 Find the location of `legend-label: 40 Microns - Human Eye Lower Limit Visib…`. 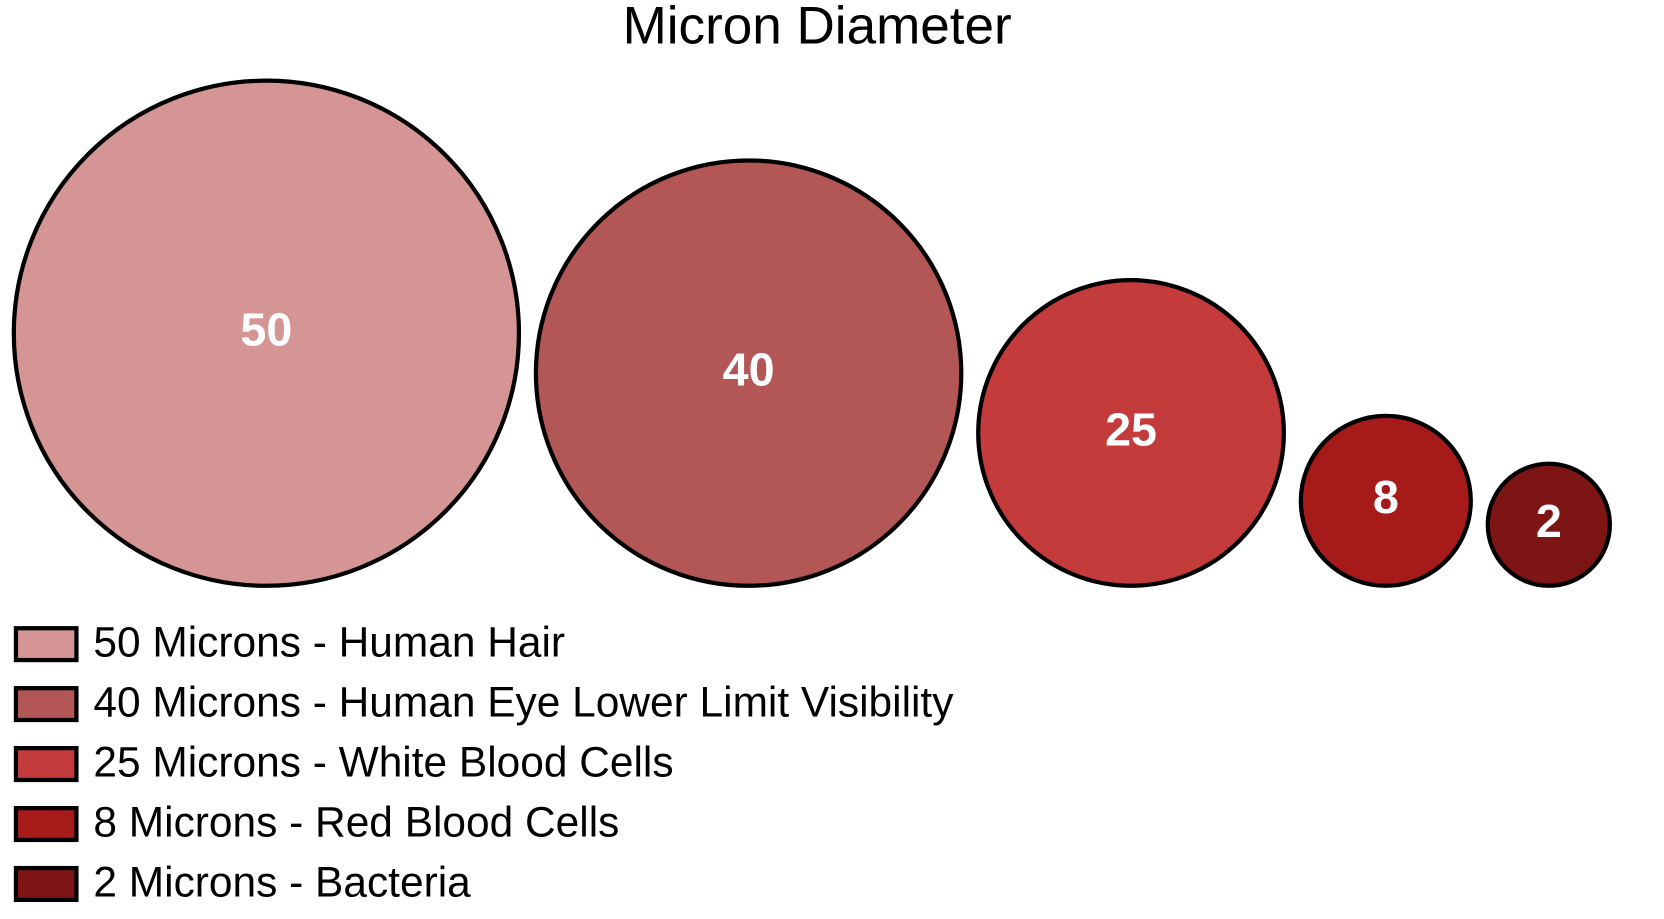

legend-label: 40 Microns - Human Eye Lower Limit Visib… is located at coordinates (523, 701).